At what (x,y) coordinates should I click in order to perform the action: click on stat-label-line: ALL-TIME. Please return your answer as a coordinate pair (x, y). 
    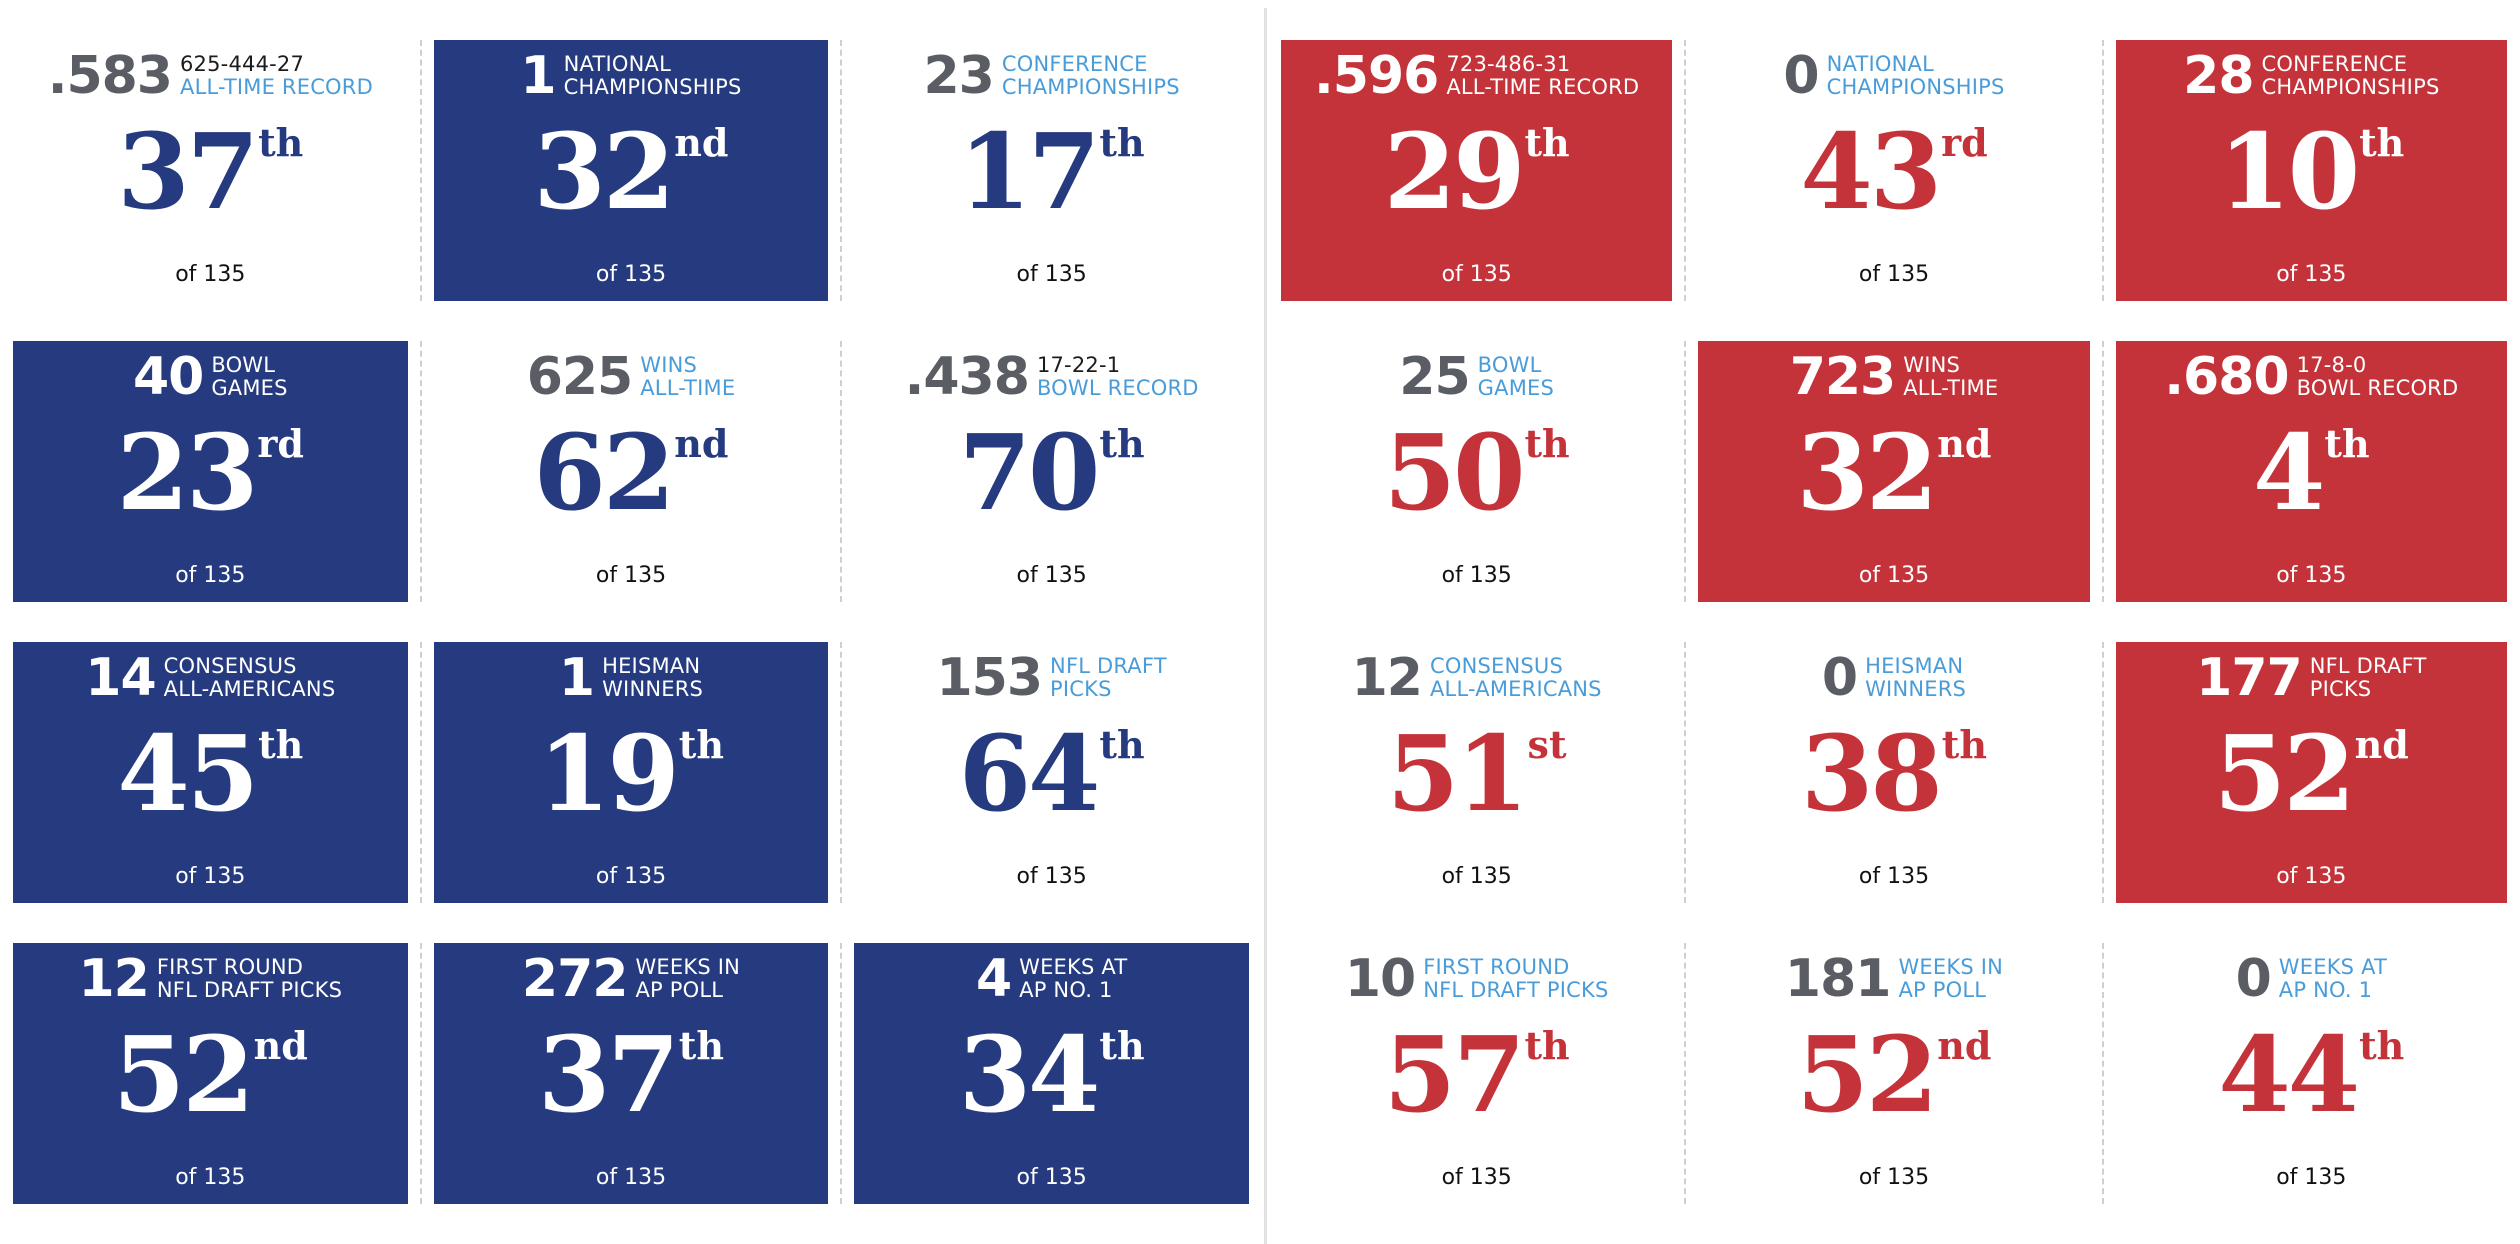
    Looking at the image, I should click on (1951, 388).